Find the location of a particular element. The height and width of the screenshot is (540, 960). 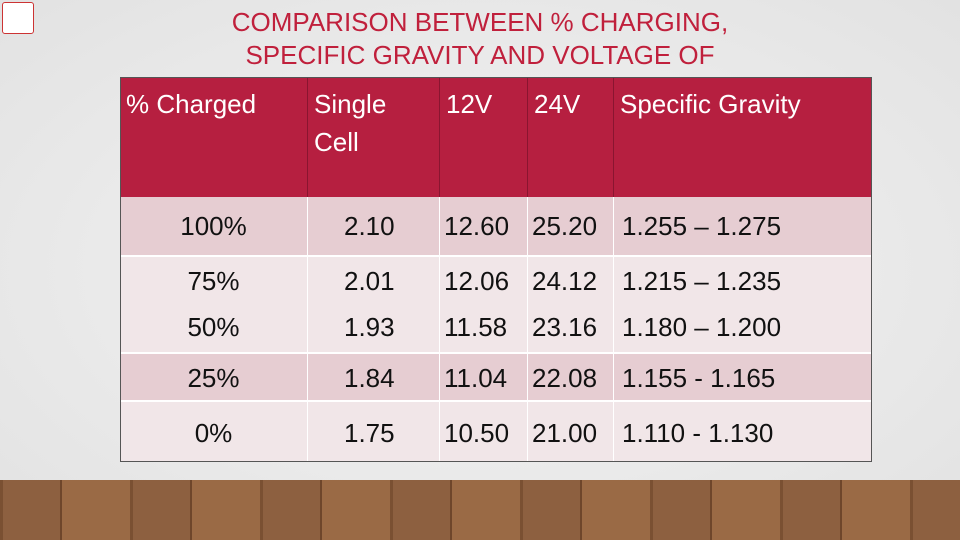

floor is located at coordinates (480, 510).